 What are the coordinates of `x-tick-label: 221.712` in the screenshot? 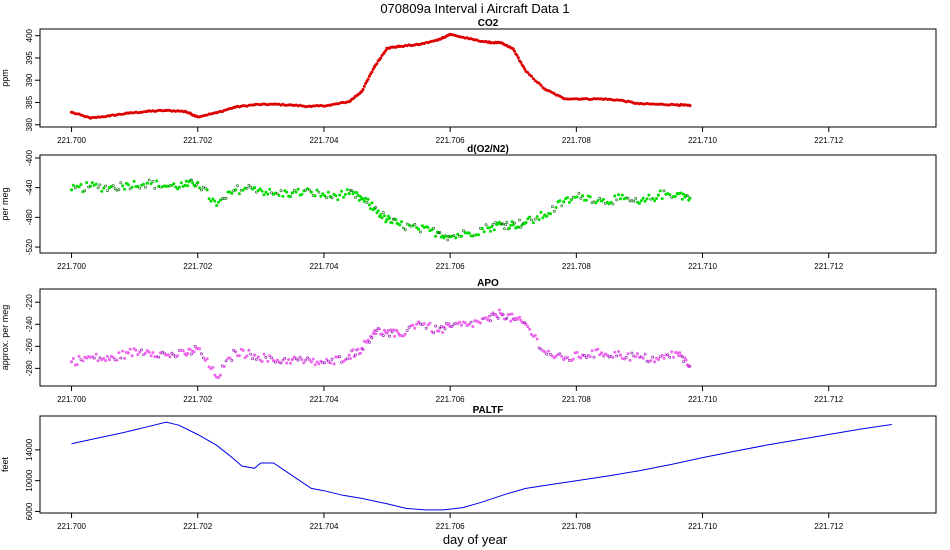 It's located at (828, 526).